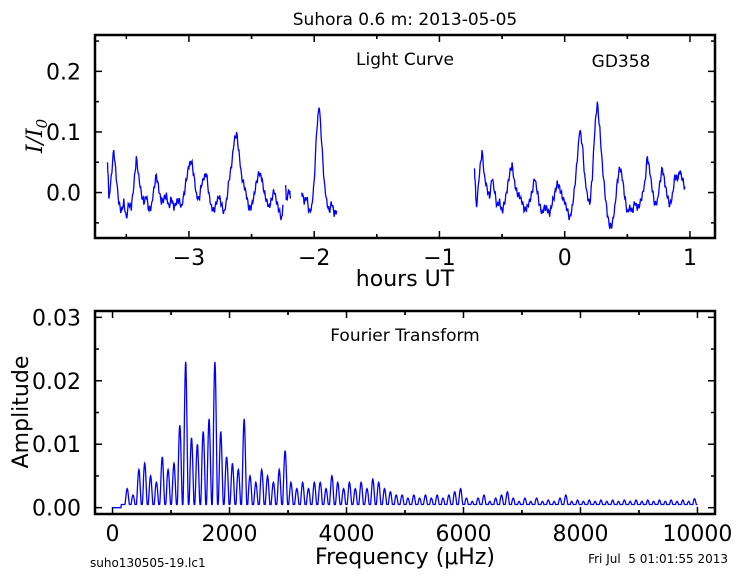 The height and width of the screenshot is (581, 742). I want to click on light-curve-x-tick-label: 1, so click(690, 258).